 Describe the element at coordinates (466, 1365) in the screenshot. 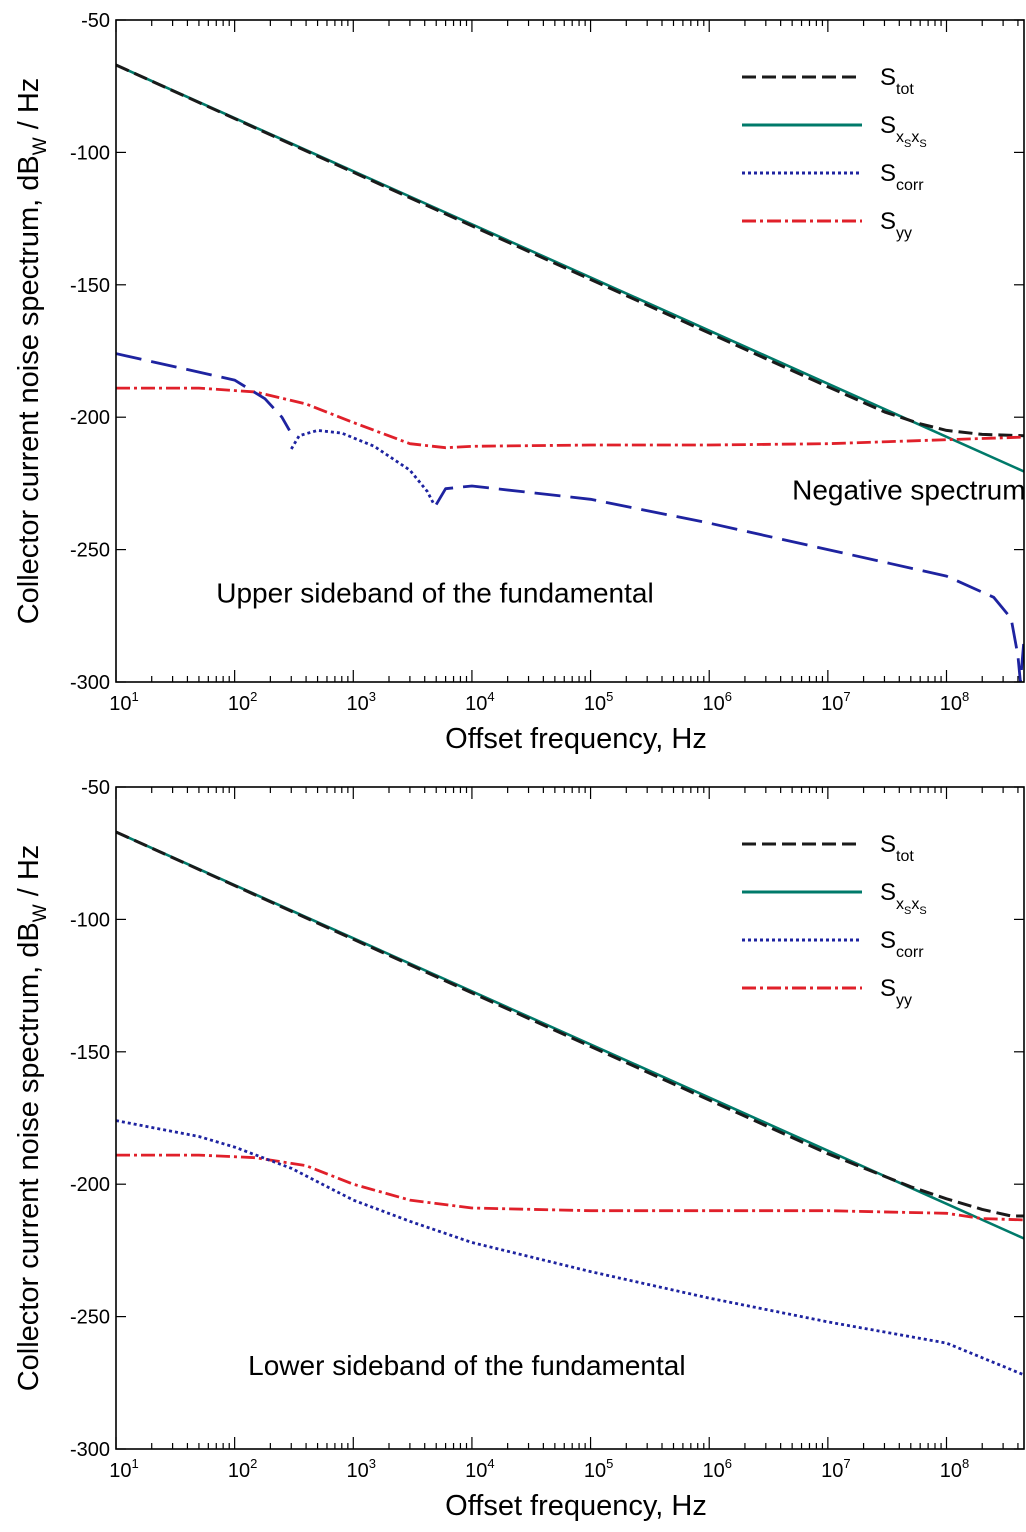

I see `annotation: Lower sideband of the fundamental` at that location.